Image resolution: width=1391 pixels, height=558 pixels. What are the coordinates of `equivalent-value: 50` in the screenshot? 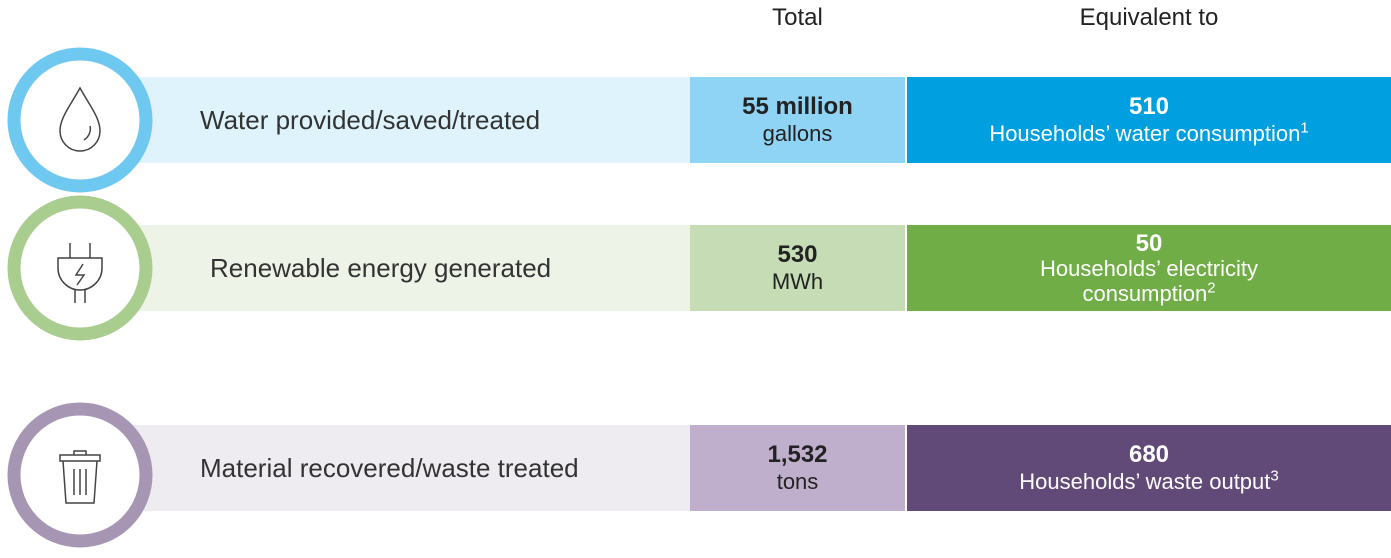 It's located at (1149, 243).